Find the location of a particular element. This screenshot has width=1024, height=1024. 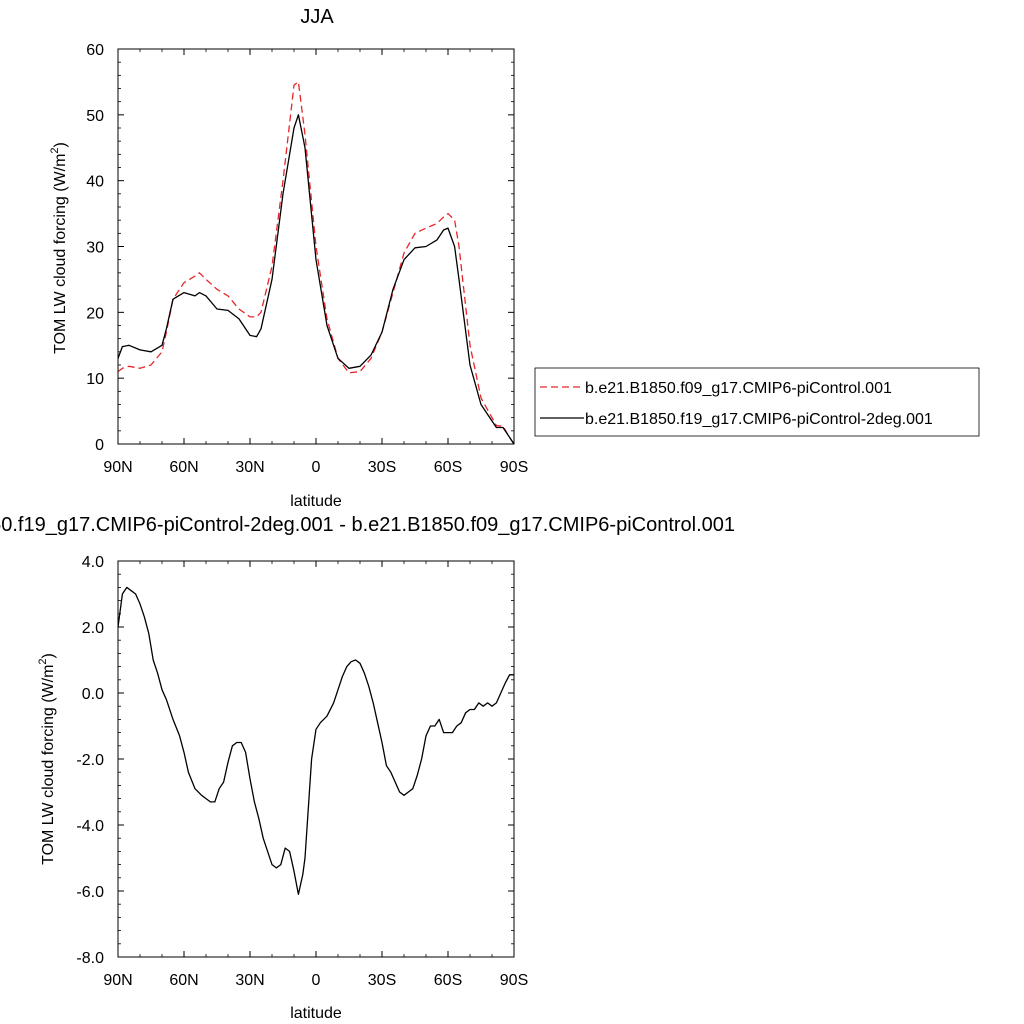

bottom-ytick-label-6: -8.0 is located at coordinates (90, 958).